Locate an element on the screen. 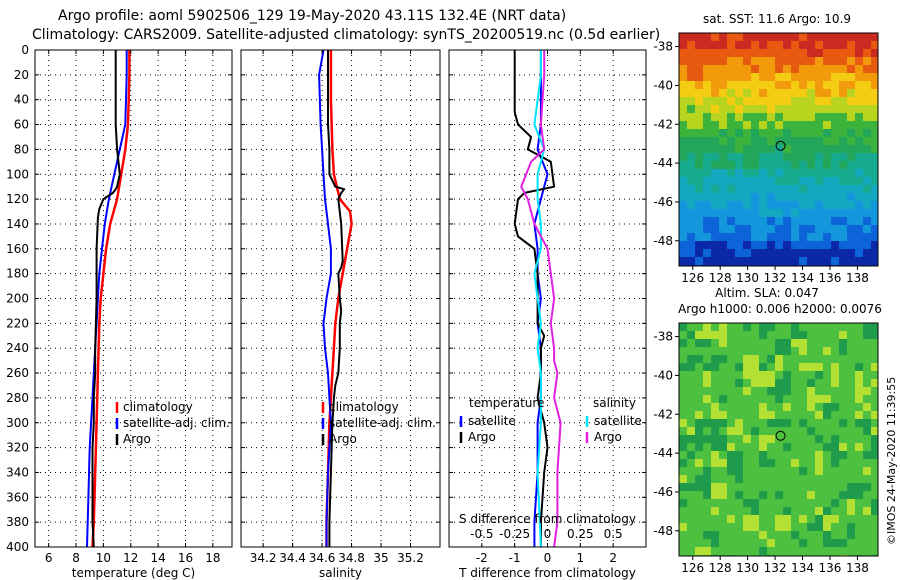 The width and height of the screenshot is (900, 580). difference-series-temperature-satellite is located at coordinates (541, 298).